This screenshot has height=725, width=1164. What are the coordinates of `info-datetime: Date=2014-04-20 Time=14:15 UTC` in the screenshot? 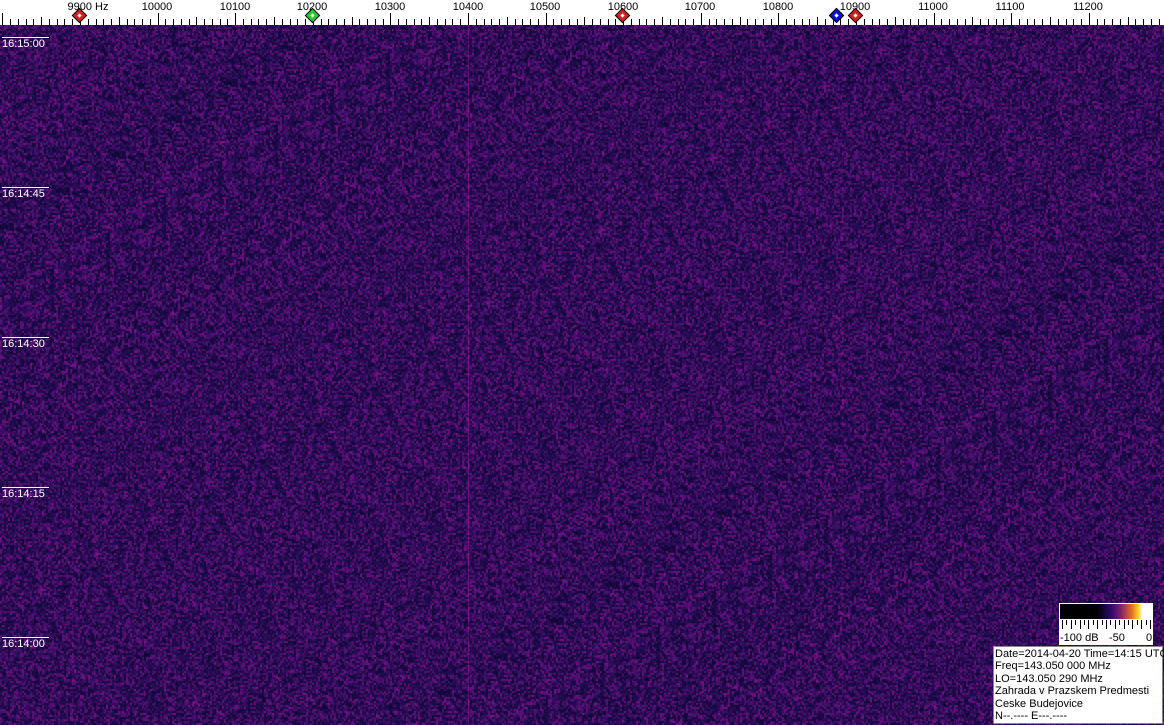 It's located at (1079, 654).